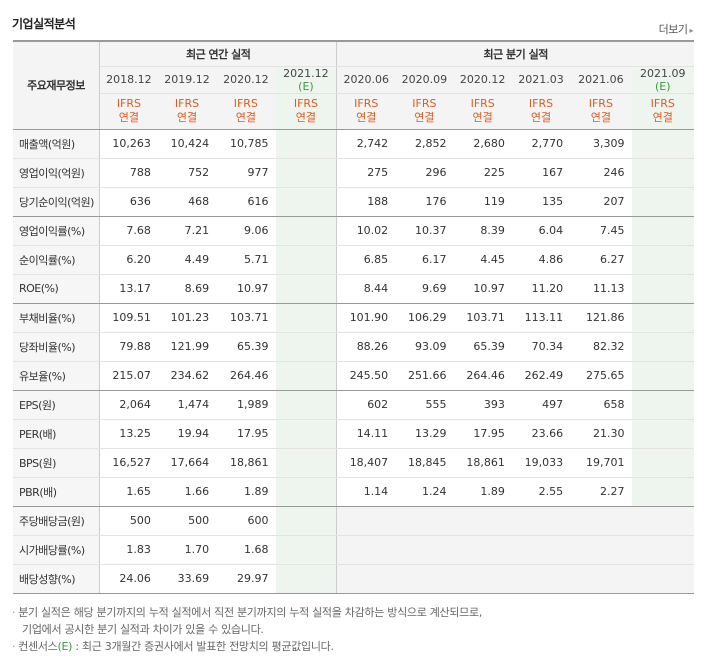  What do you see at coordinates (424, 492) in the screenshot?
I see `quarter-value: 1.24` at bounding box center [424, 492].